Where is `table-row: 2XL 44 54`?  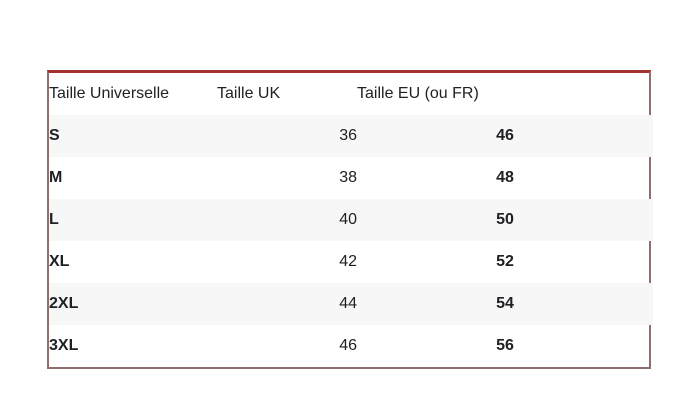
table-row: 2XL 44 54 is located at coordinates (351, 304).